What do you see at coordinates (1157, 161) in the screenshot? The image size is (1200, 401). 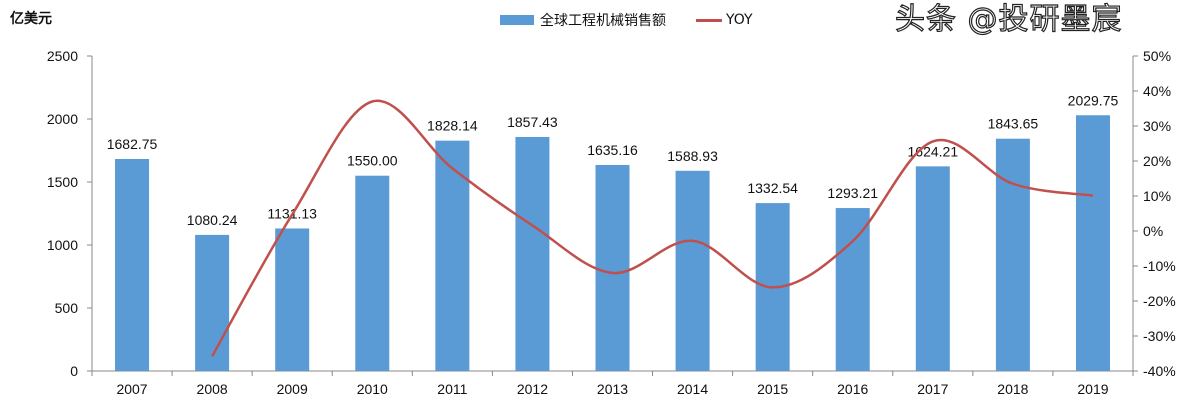 I see `right-tick-label: 20%` at bounding box center [1157, 161].